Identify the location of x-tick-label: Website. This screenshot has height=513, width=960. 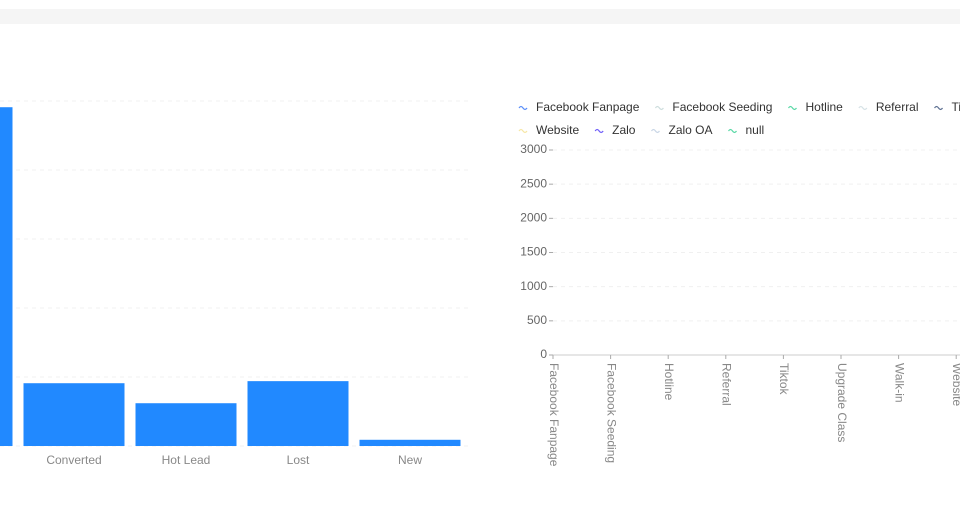
(955, 384).